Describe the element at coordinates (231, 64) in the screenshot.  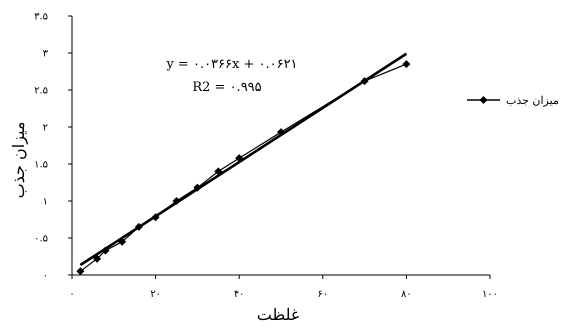
I see `trendline-equation: y = ۰.۰۳۶۶x + ۰.۰۶۲۱` at that location.